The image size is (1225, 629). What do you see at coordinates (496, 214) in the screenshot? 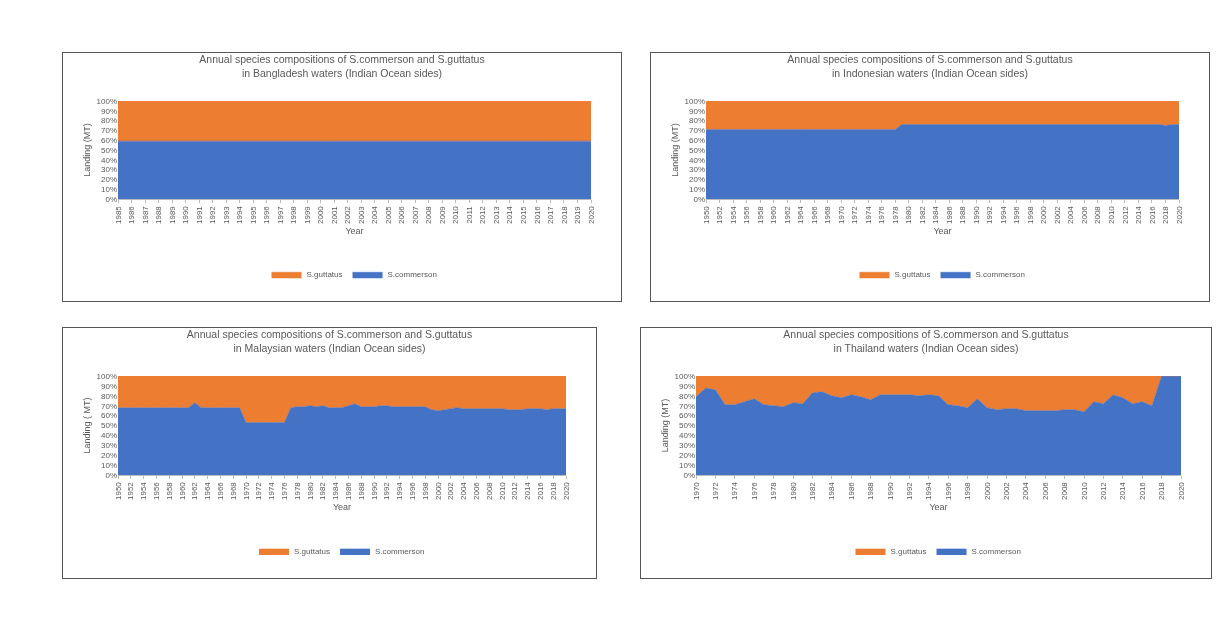
I see `x-tick-label: 2013` at bounding box center [496, 214].